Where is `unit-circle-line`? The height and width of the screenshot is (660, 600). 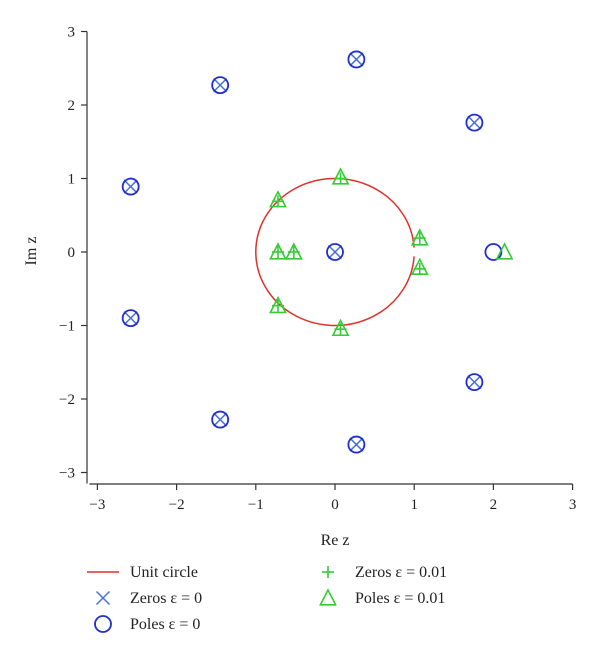 unit-circle-line is located at coordinates (335, 252).